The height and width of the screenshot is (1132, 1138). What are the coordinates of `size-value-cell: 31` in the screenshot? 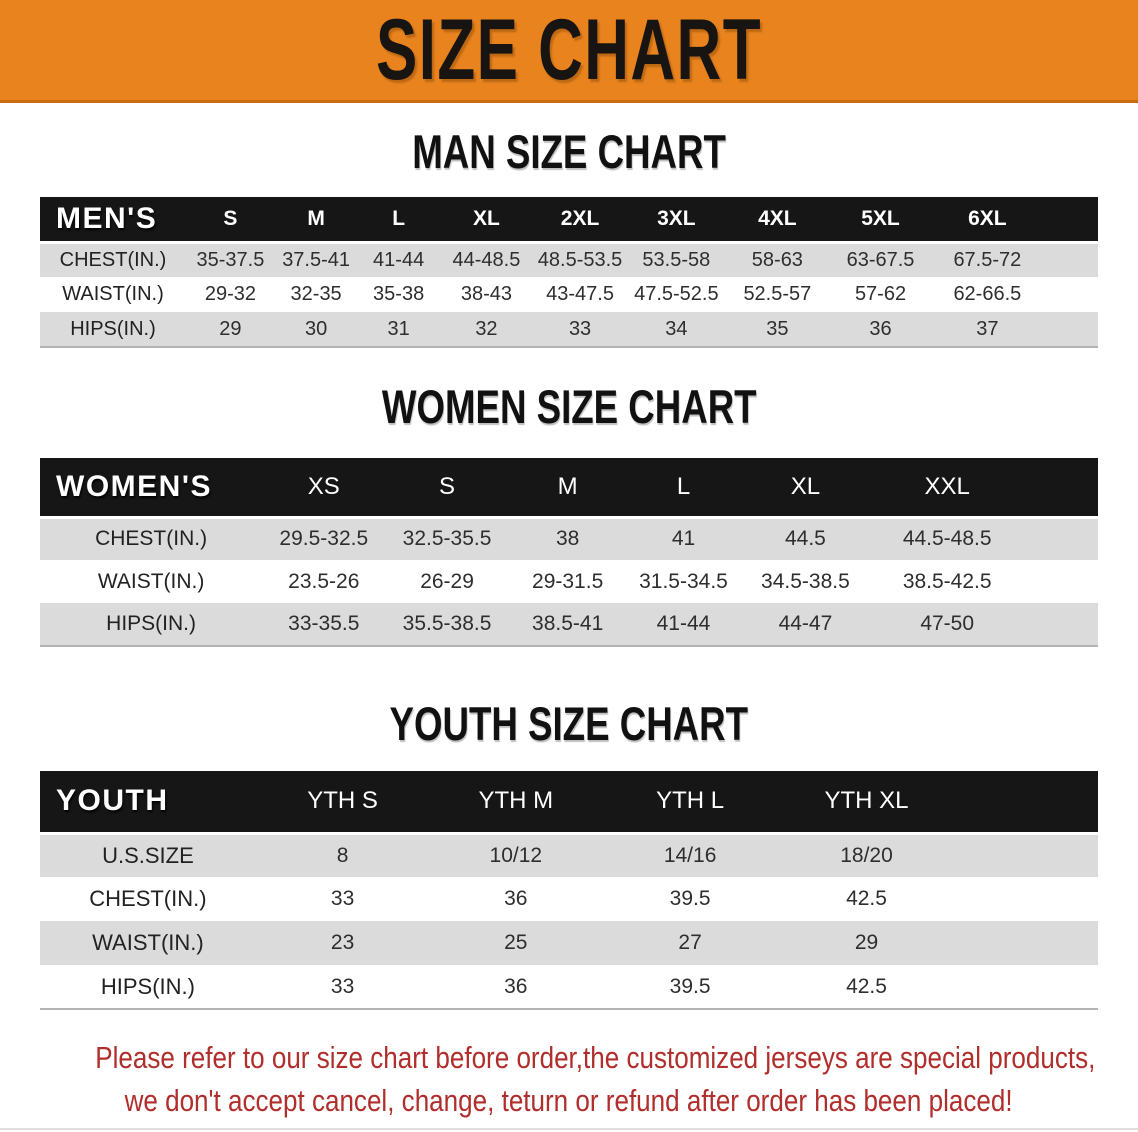 It's located at (398, 328).